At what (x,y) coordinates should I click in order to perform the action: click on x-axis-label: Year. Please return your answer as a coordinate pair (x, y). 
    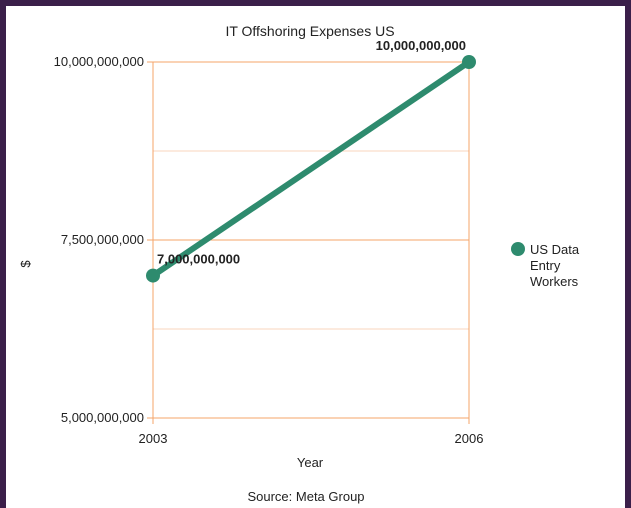
    Looking at the image, I should click on (310, 462).